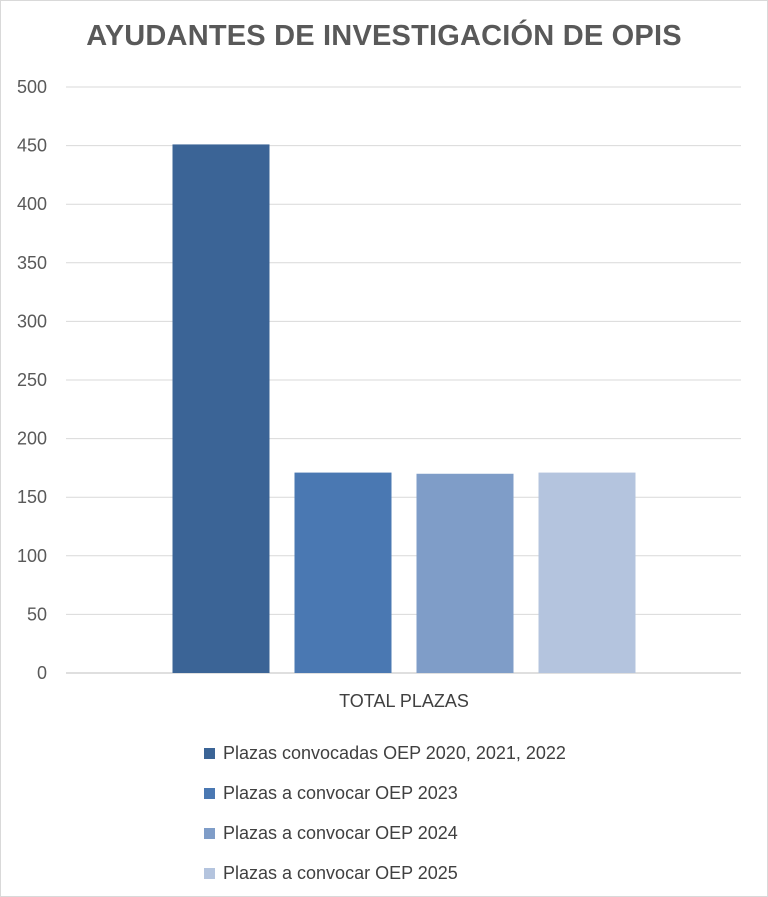  What do you see at coordinates (32, 146) in the screenshot?
I see `y-tick-label: 450` at bounding box center [32, 146].